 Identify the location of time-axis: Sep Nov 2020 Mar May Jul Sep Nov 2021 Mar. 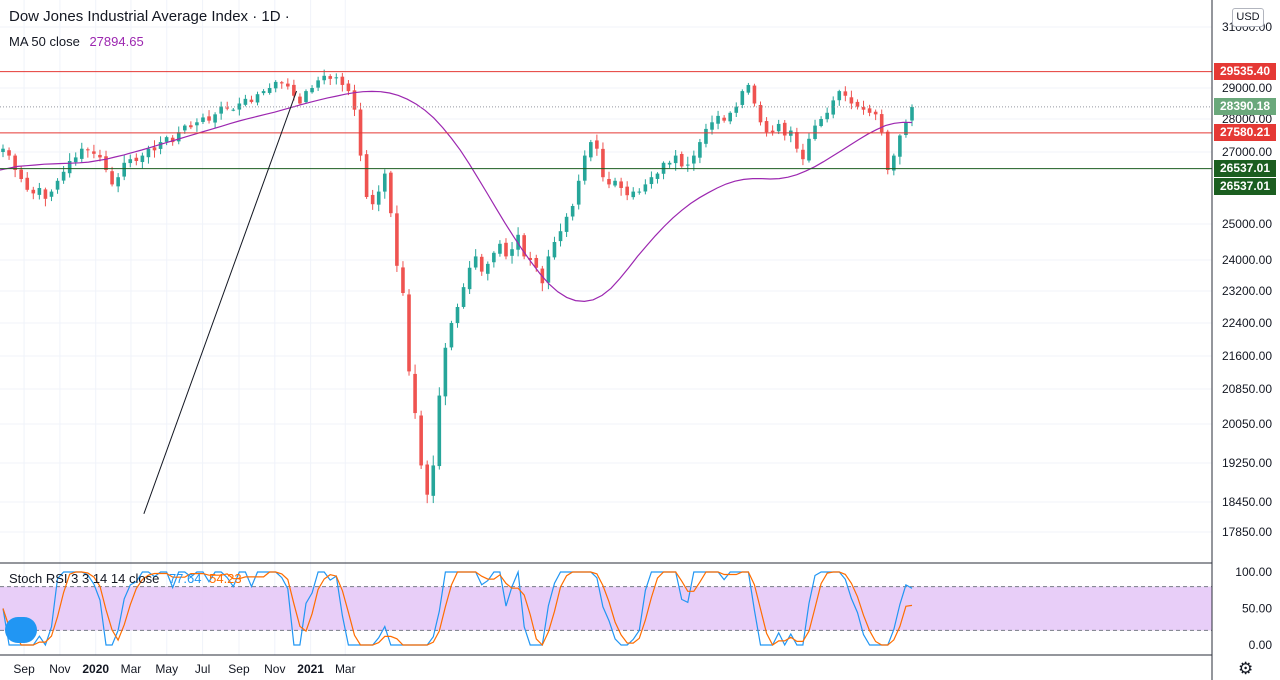
(184, 669).